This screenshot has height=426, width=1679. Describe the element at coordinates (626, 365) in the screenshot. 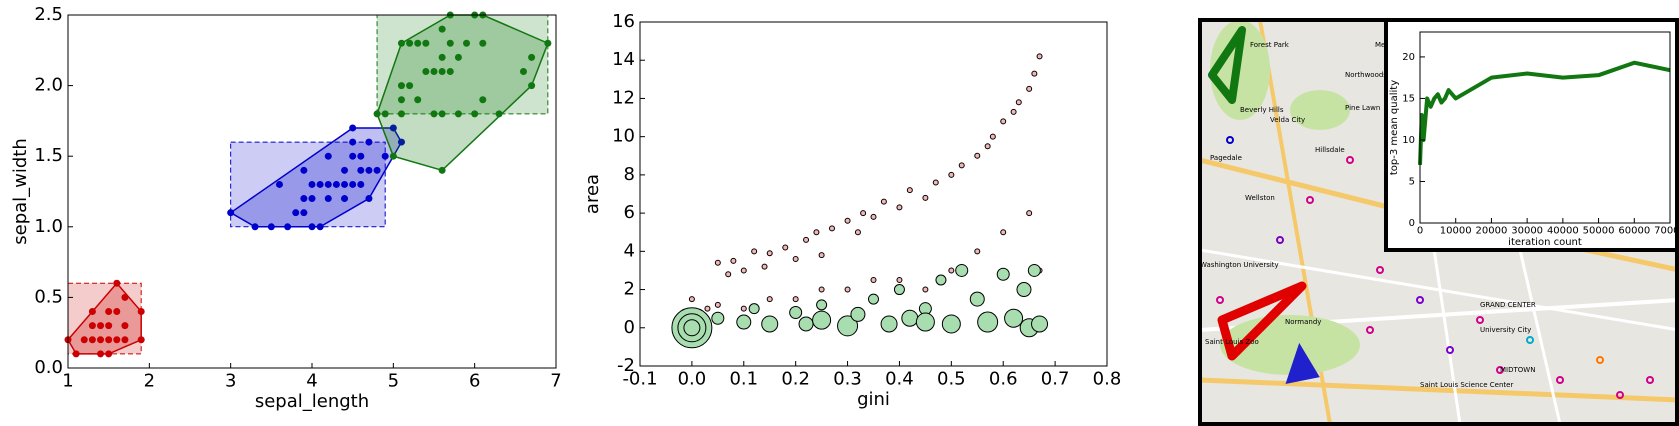

I see `y-tick-label: -2` at that location.